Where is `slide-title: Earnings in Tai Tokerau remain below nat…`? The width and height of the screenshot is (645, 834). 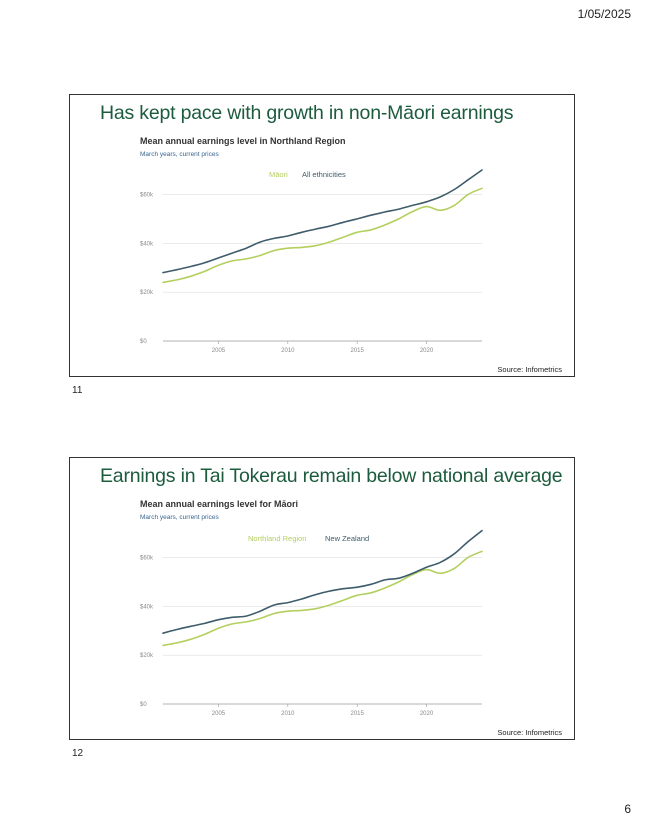
slide-title: Earnings in Tai Tokerau remain below nat… is located at coordinates (331, 476).